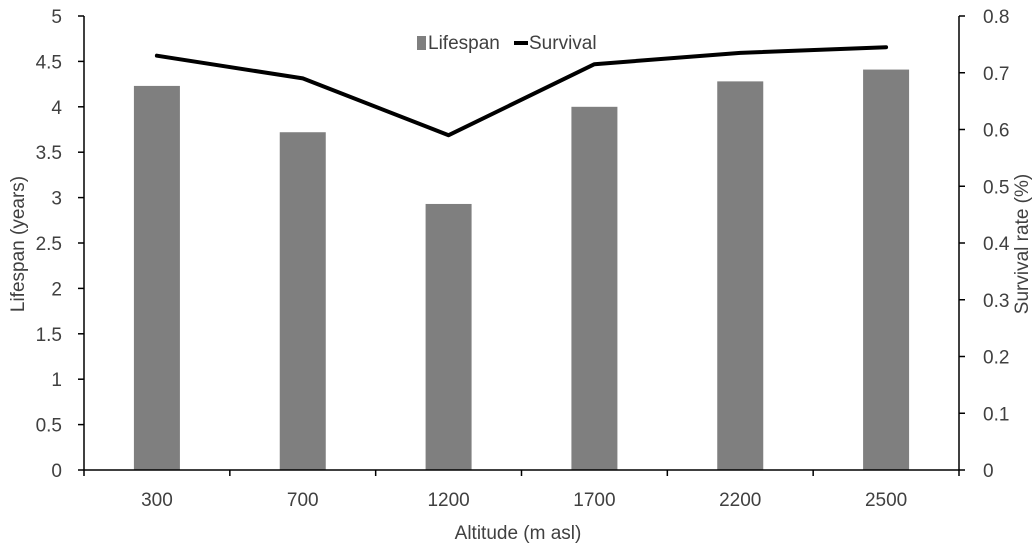  I want to click on line-series-survival, so click(521, 91).